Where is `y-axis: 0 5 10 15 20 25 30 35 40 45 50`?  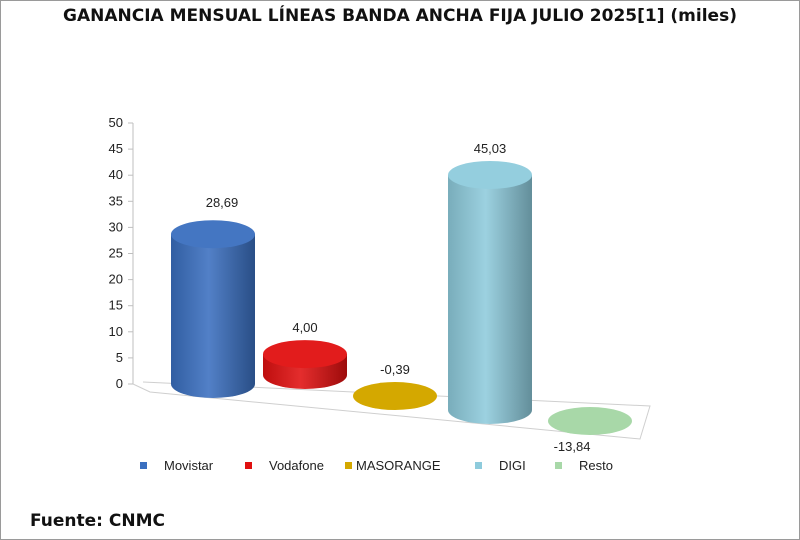
y-axis: 0 5 10 15 20 25 30 35 40 45 50 is located at coordinates (121, 253).